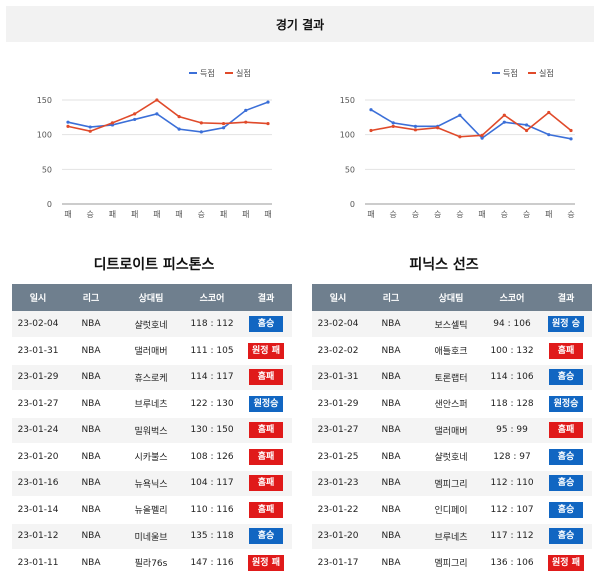  I want to click on result-badge: 원정승, so click(566, 403).